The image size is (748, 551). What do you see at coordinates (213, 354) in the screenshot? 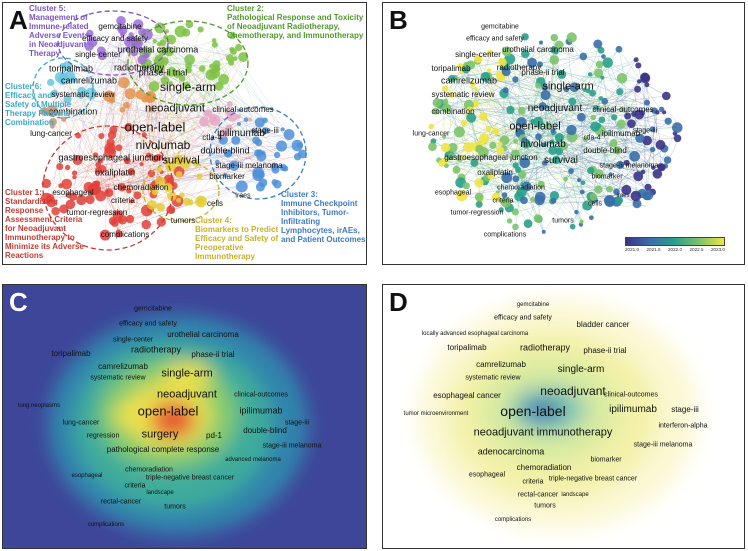
I see `keyword-label: phase-ii trial` at bounding box center [213, 354].